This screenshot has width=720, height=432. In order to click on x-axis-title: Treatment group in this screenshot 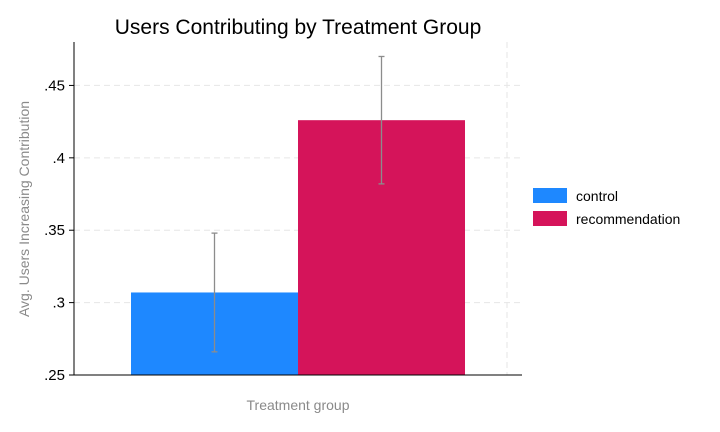, I will do `click(298, 405)`.